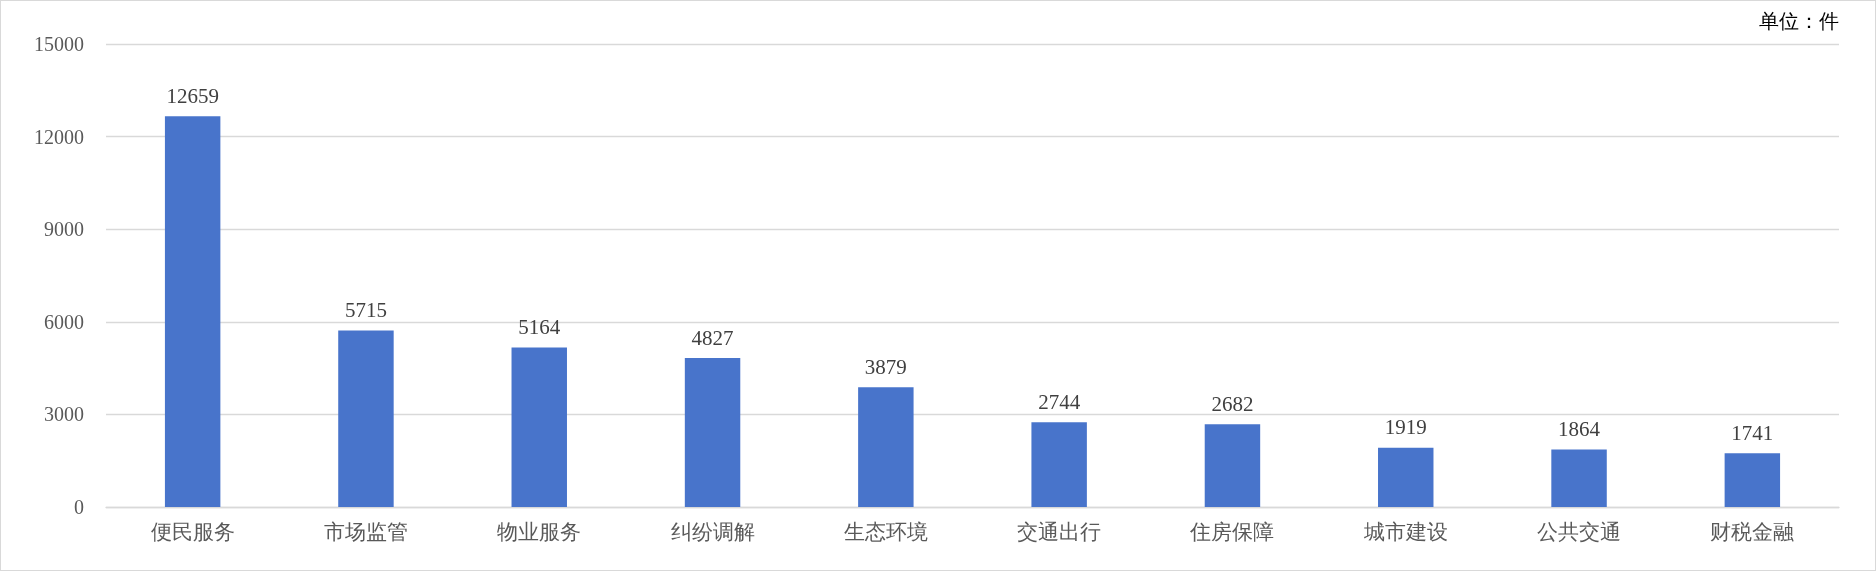 Image resolution: width=1876 pixels, height=571 pixels. What do you see at coordinates (1405, 531) in the screenshot?
I see `x-tick-label: 城市建设` at bounding box center [1405, 531].